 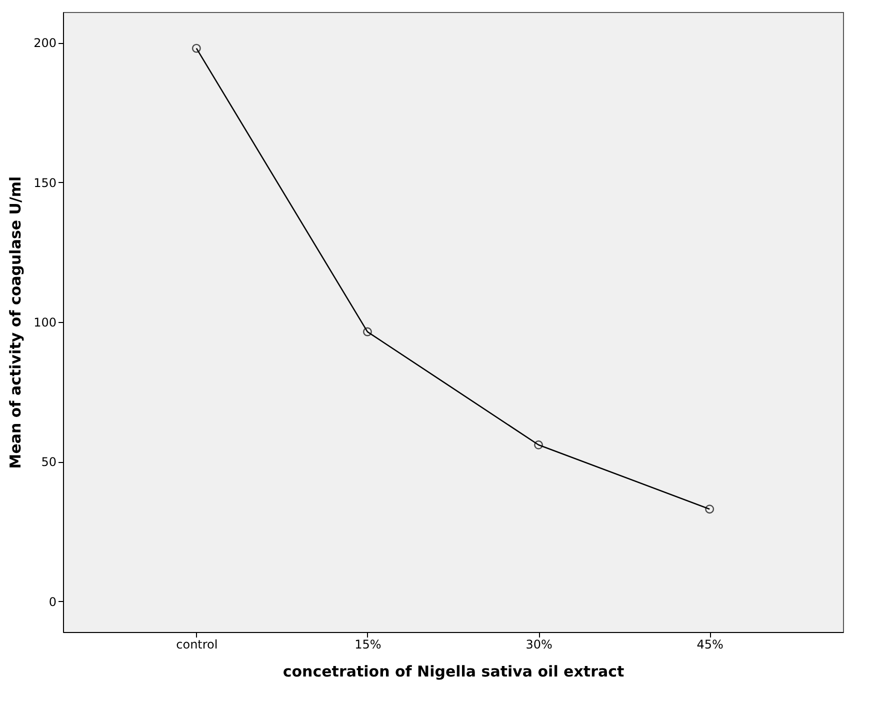 I want to click on y-tick-label: 200, so click(x=45, y=43).